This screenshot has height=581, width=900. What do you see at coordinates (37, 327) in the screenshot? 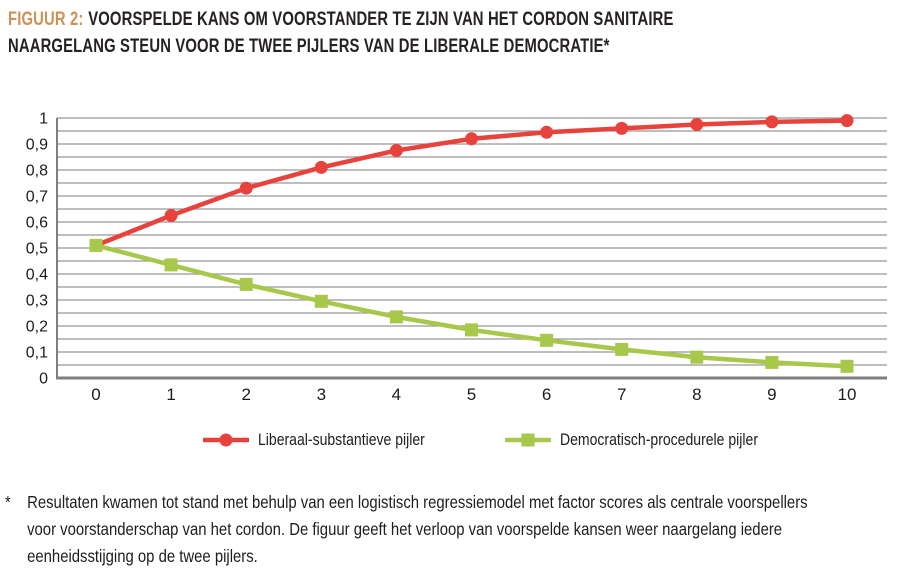
I see `y-tick-label: 0,2` at bounding box center [37, 327].